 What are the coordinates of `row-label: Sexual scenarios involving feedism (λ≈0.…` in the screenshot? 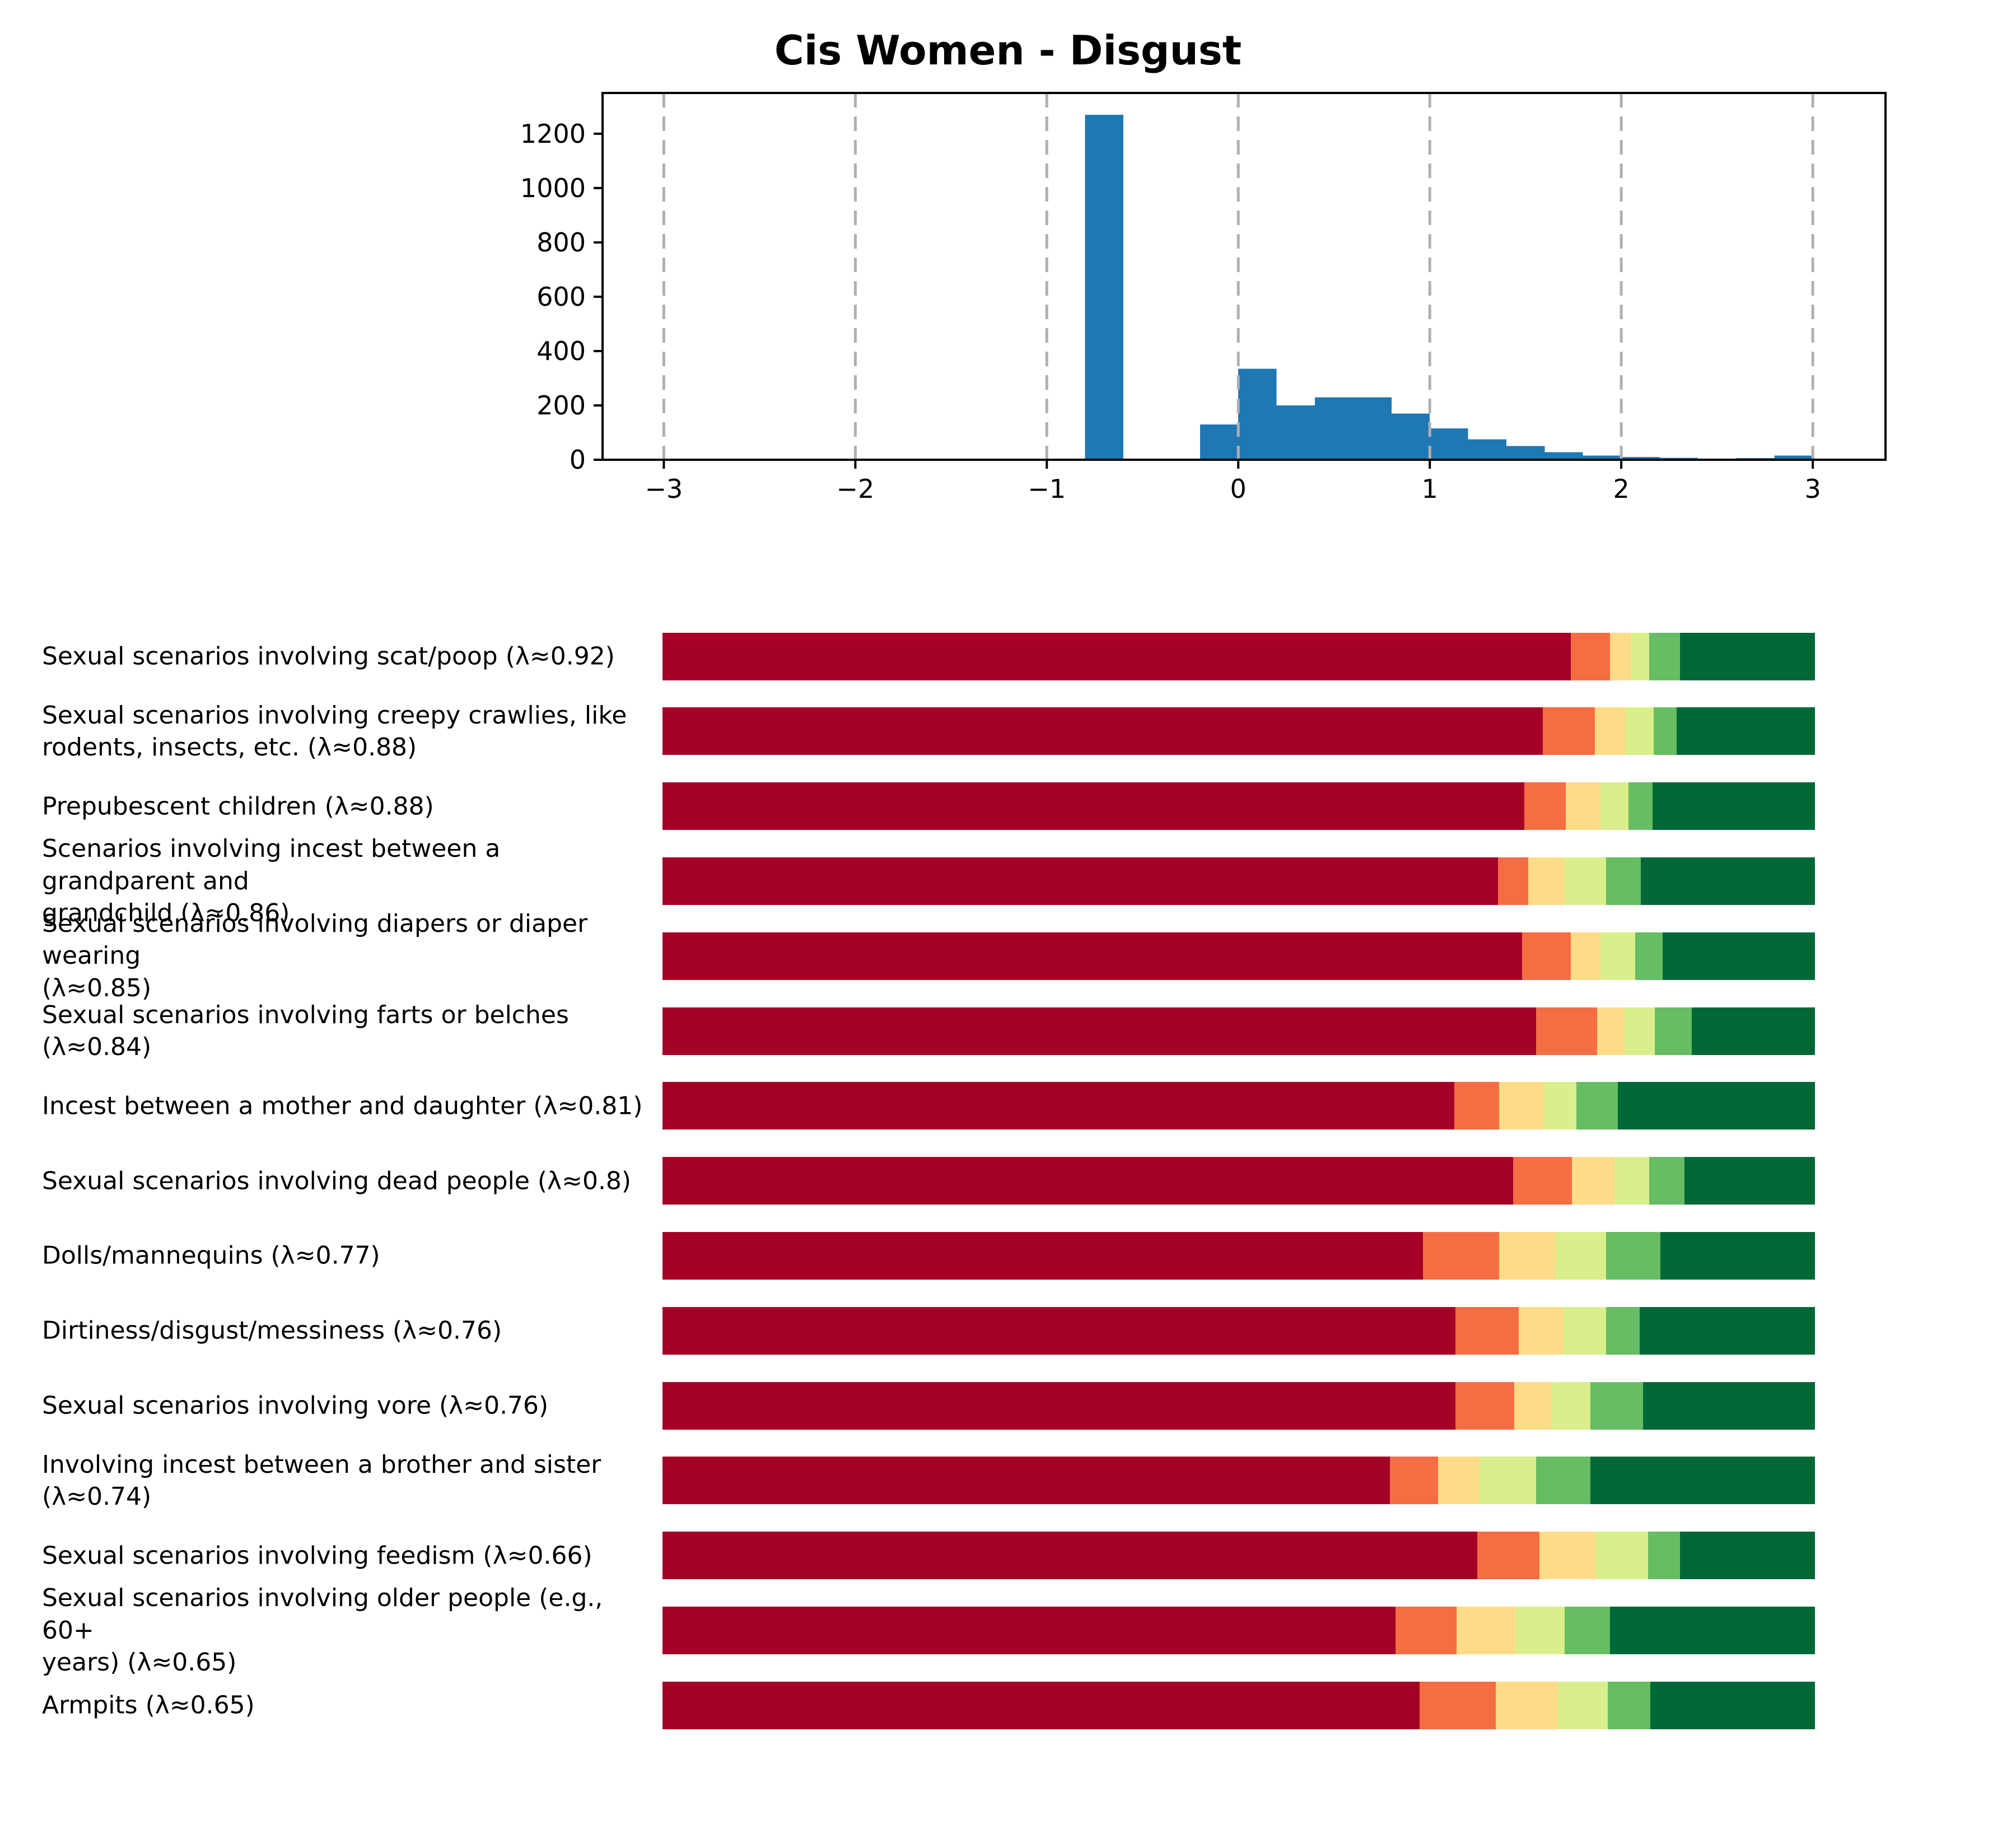 It's located at (317, 1556).